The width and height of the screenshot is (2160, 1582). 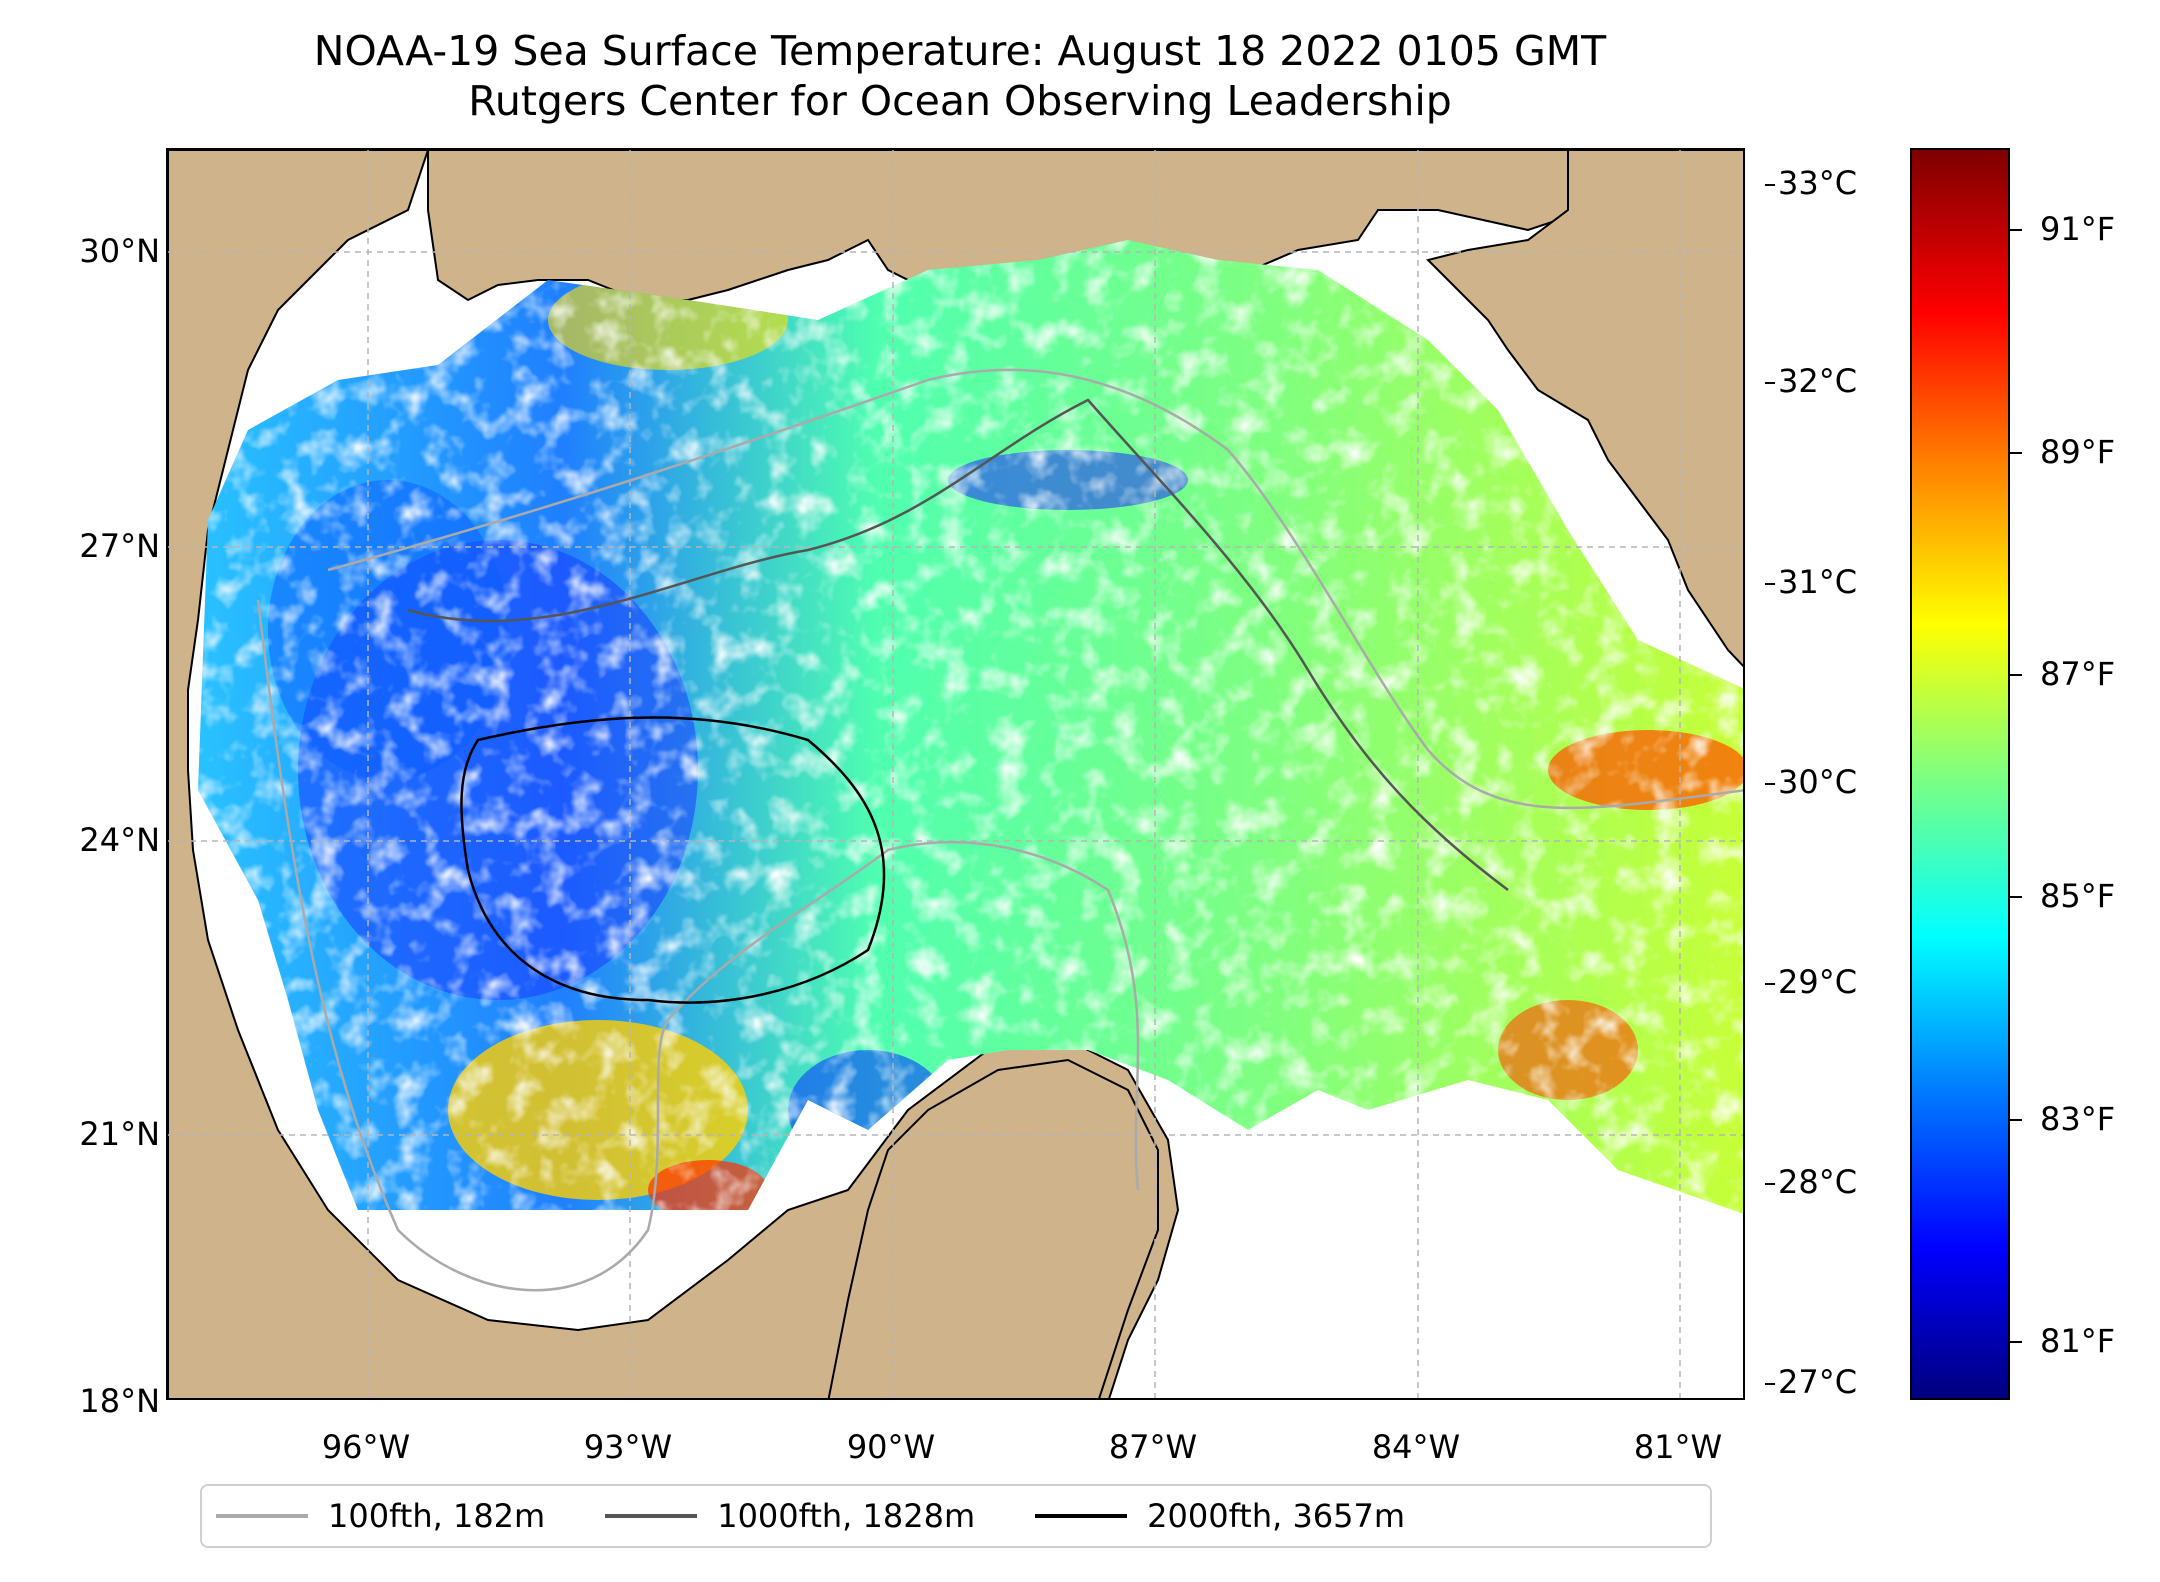 What do you see at coordinates (846, 1516) in the screenshot?
I see `legend-label-1000fth: 1000fth, 1828m` at bounding box center [846, 1516].